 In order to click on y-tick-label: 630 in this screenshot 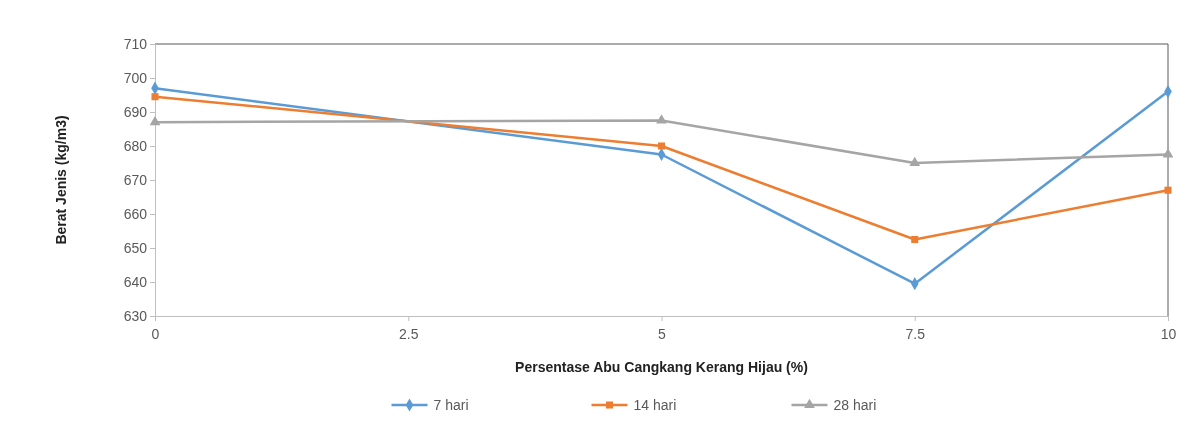, I will do `click(135, 315)`.